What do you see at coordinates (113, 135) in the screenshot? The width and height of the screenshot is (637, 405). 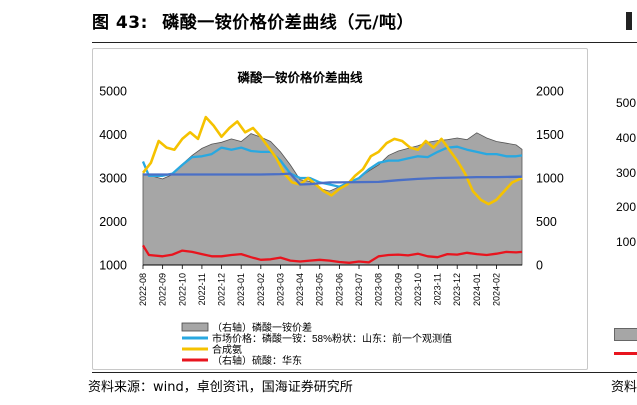 I see `y-left-tick-label: 4000` at bounding box center [113, 135].